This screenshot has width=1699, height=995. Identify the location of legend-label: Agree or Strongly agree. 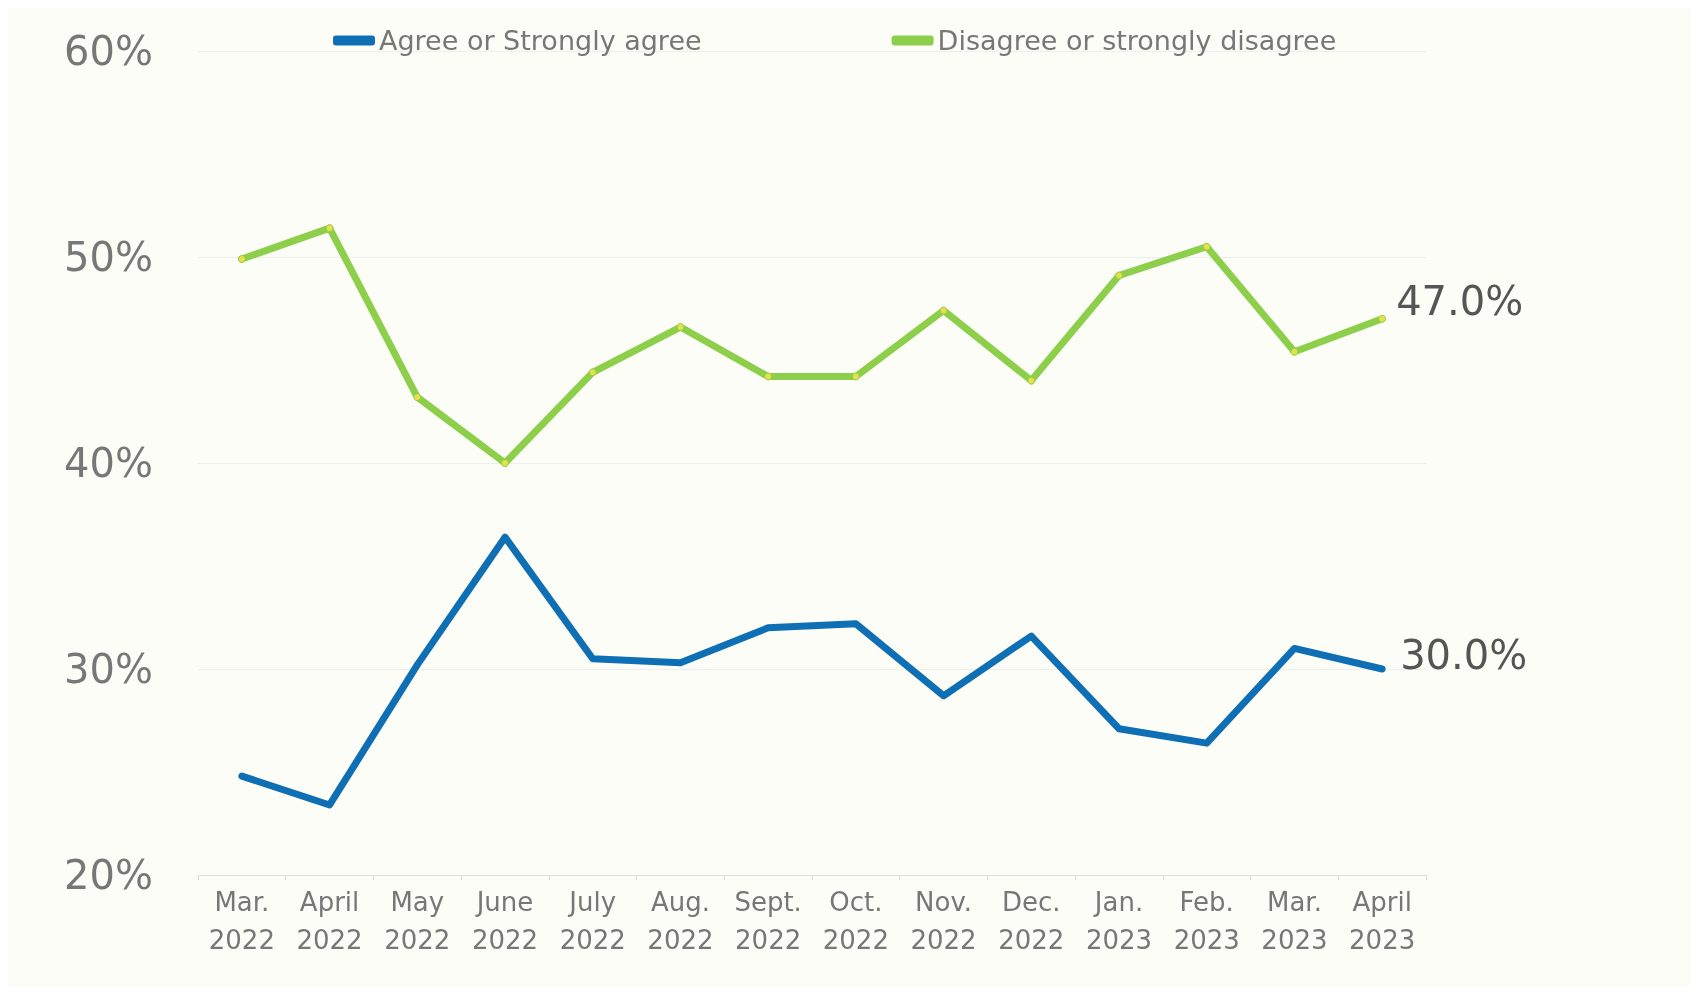
(540, 40).